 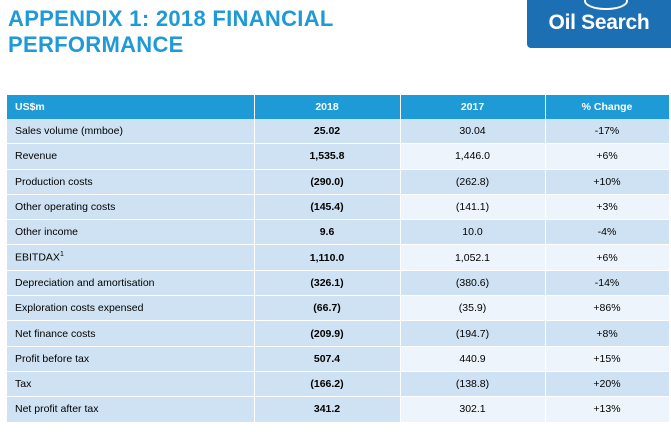 I want to click on row-label-text: Sales volume (mmboe), so click(x=69, y=131).